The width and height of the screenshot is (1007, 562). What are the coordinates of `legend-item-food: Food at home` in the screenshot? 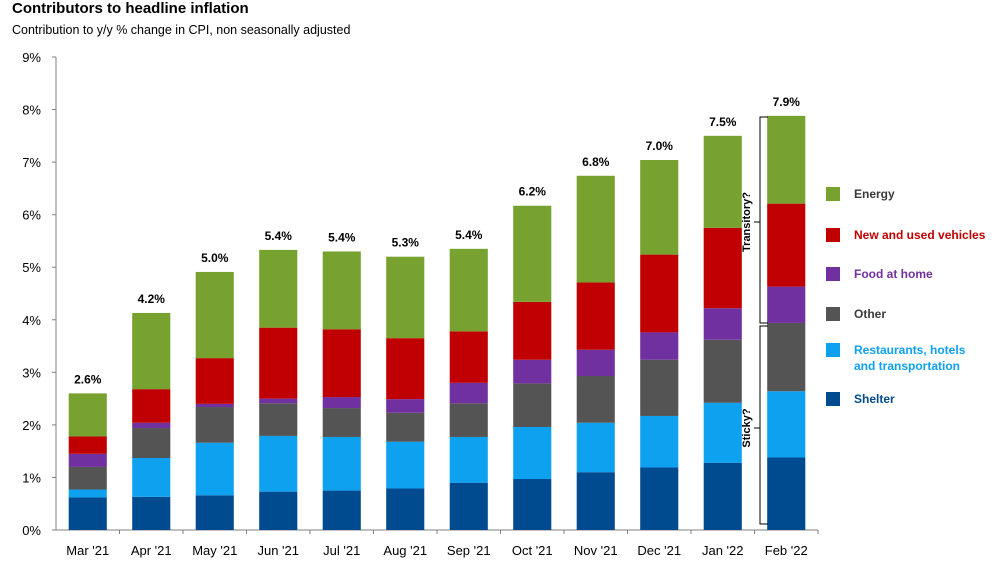 It's located at (915, 274).